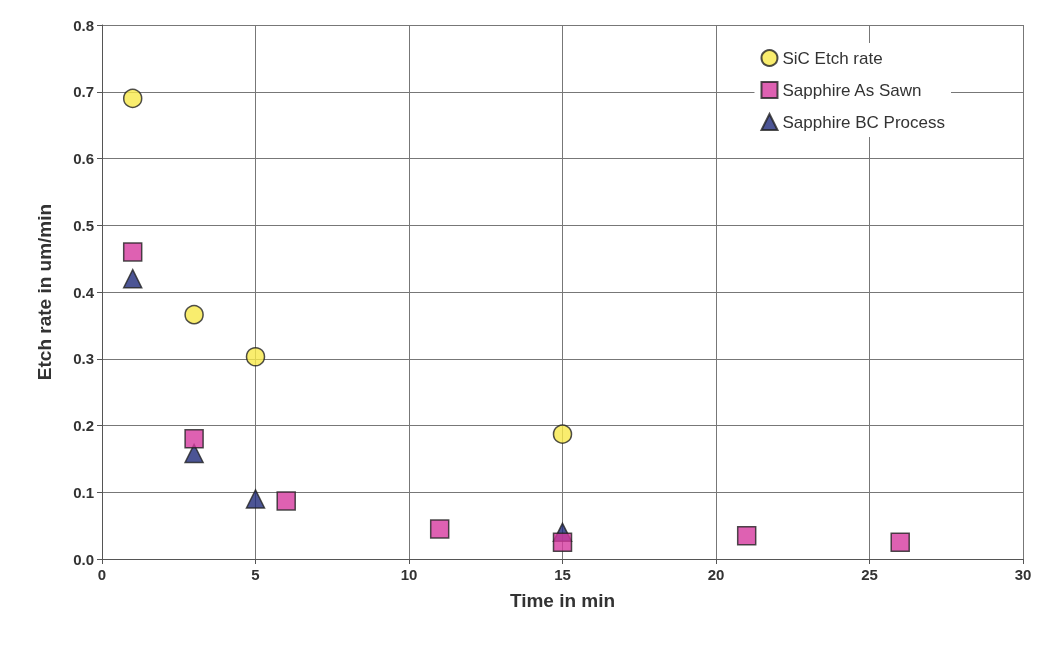 This screenshot has width=1049, height=649. What do you see at coordinates (83, 158) in the screenshot?
I see `y-tick-label: 0.6` at bounding box center [83, 158].